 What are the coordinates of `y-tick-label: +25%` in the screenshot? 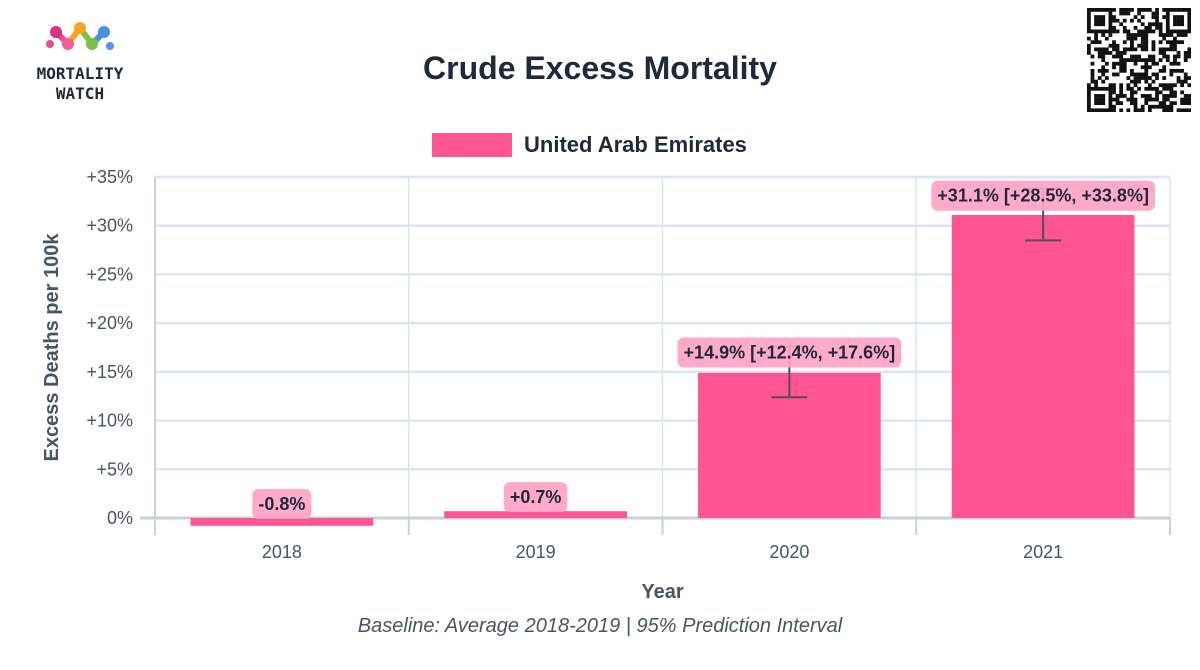 It's located at (109, 274).